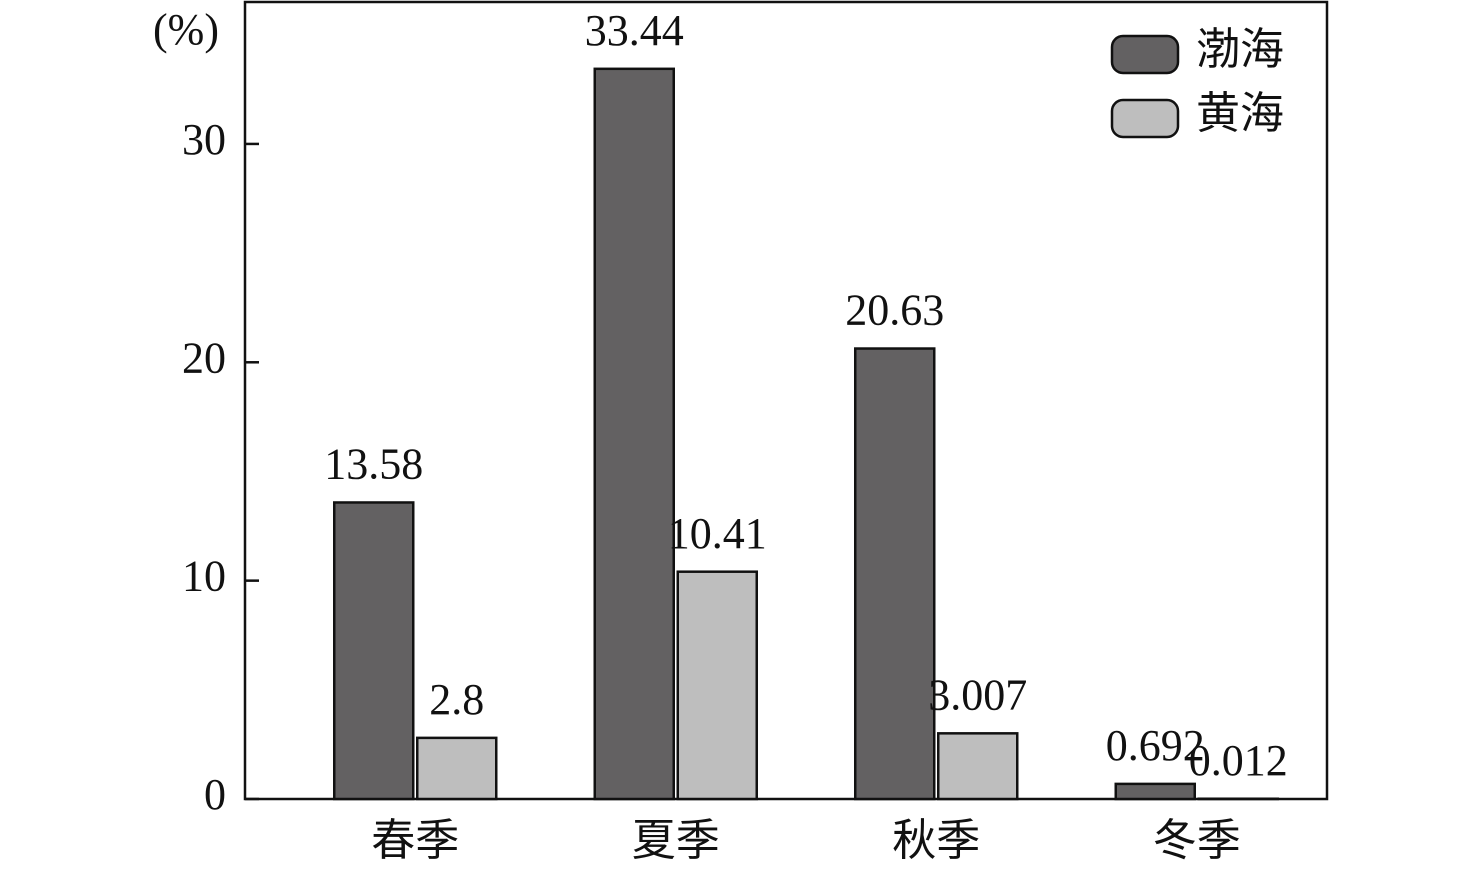 Image resolution: width=1476 pixels, height=880 pixels. I want to click on value-label: 20.63, so click(894, 310).